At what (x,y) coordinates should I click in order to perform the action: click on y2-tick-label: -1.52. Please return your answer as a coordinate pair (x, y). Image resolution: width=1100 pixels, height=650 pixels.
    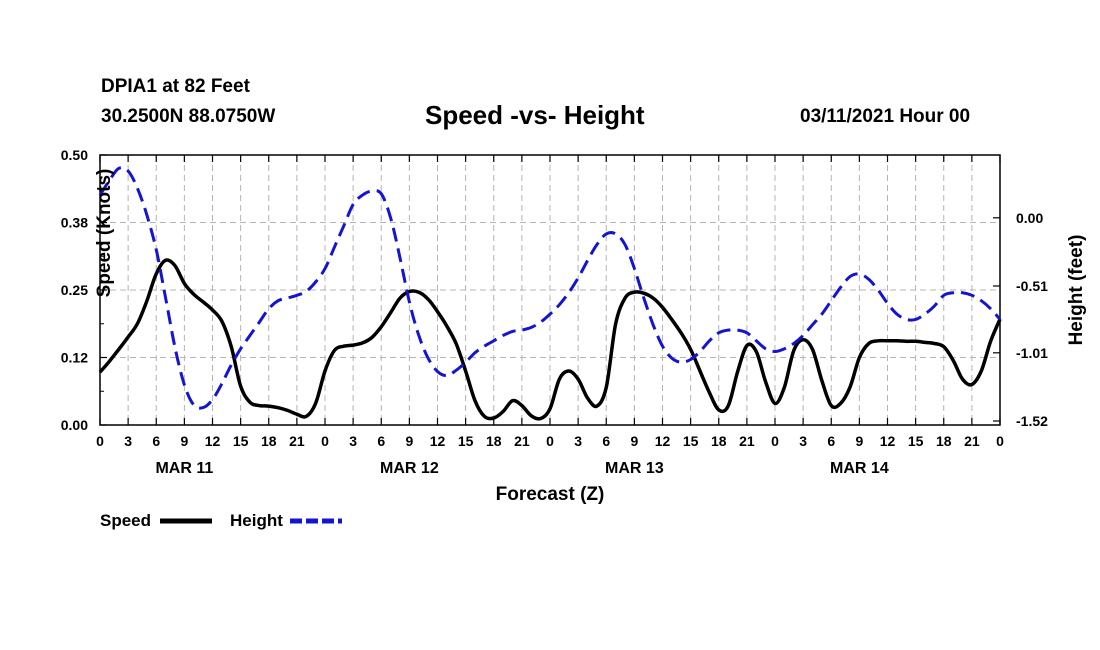
    Looking at the image, I should click on (1032, 421).